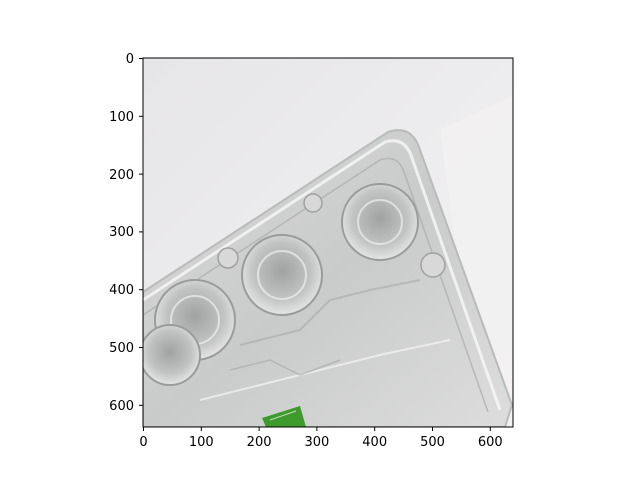 The width and height of the screenshot is (640, 480). What do you see at coordinates (143, 442) in the screenshot?
I see `x-tick-label: 0` at bounding box center [143, 442].